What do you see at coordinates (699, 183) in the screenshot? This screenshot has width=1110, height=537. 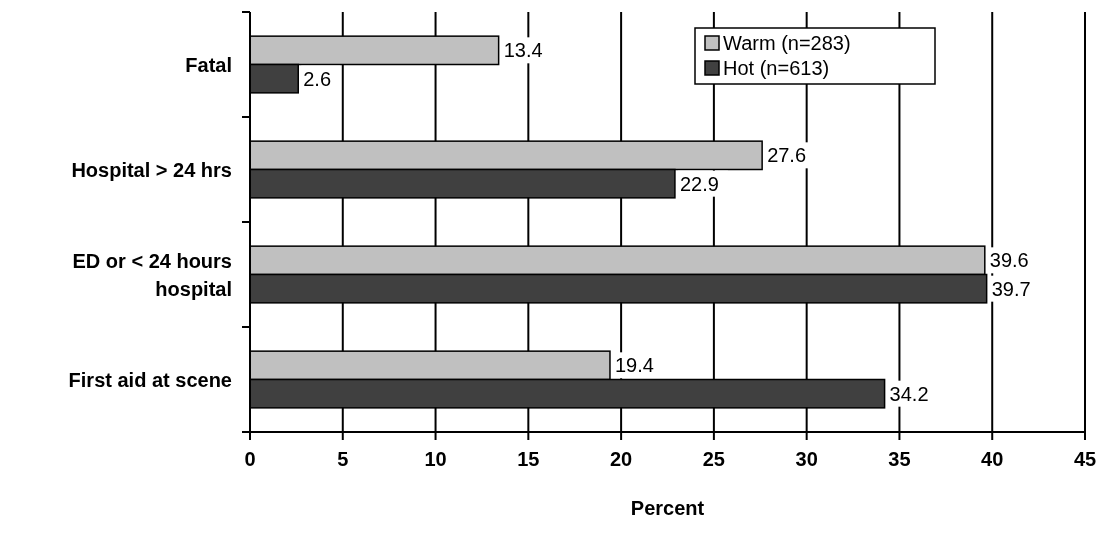 I see `data-label: 22.9` at bounding box center [699, 183].